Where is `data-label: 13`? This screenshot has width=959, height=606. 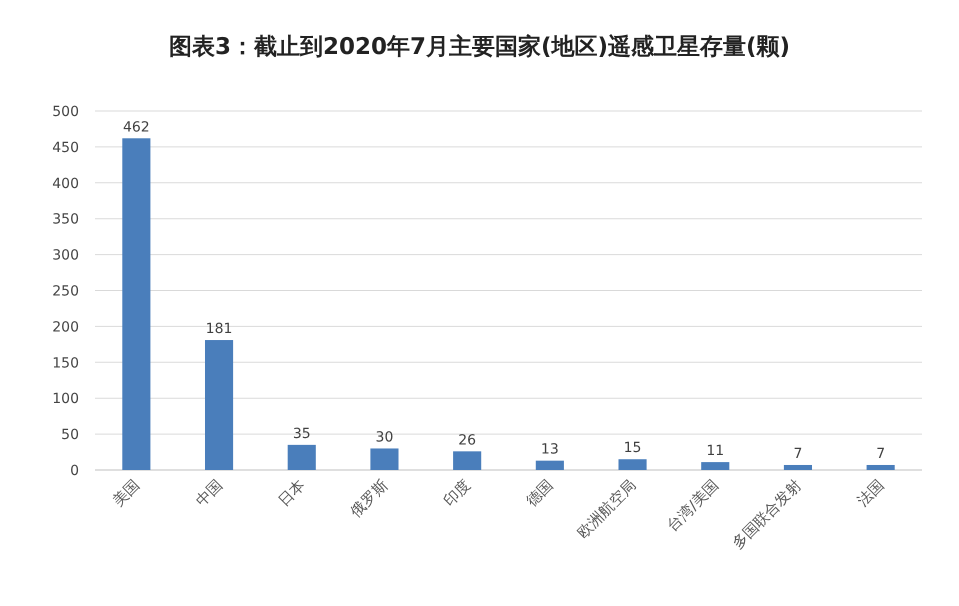 data-label: 13 is located at coordinates (549, 450).